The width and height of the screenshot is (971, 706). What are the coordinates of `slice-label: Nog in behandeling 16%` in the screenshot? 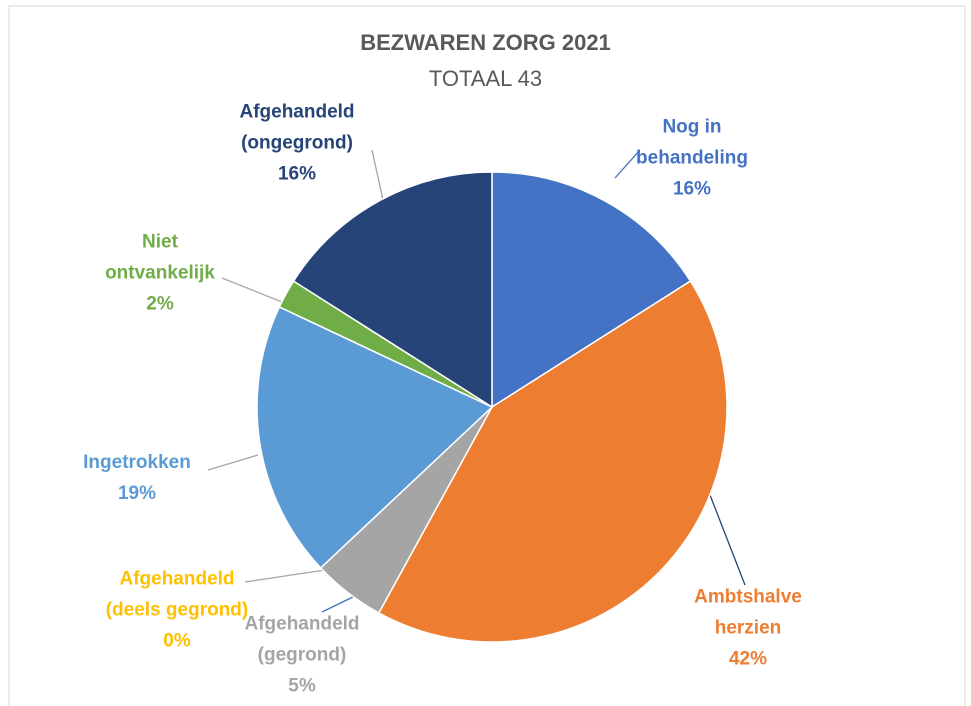 It's located at (692, 158).